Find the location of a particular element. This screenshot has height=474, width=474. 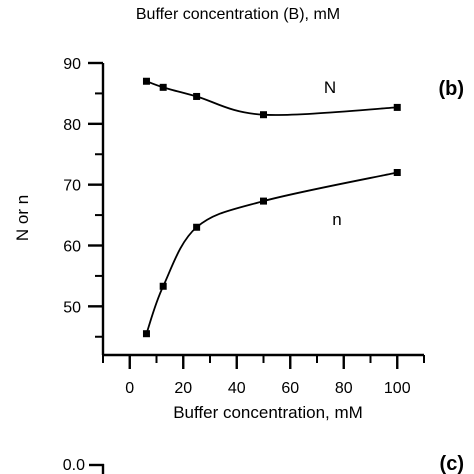

x-axis-title: Buffer concentration, mM is located at coordinates (268, 412).